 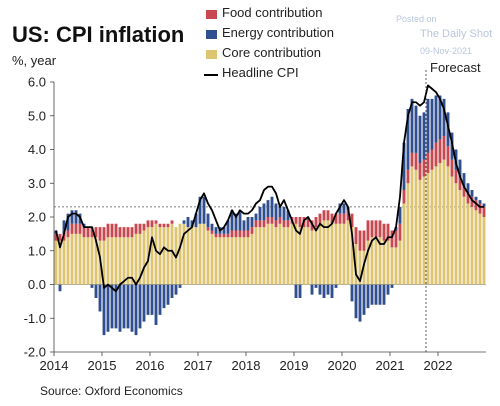 What do you see at coordinates (294, 365) in the screenshot?
I see `x-tick-label: 2019` at bounding box center [294, 365].